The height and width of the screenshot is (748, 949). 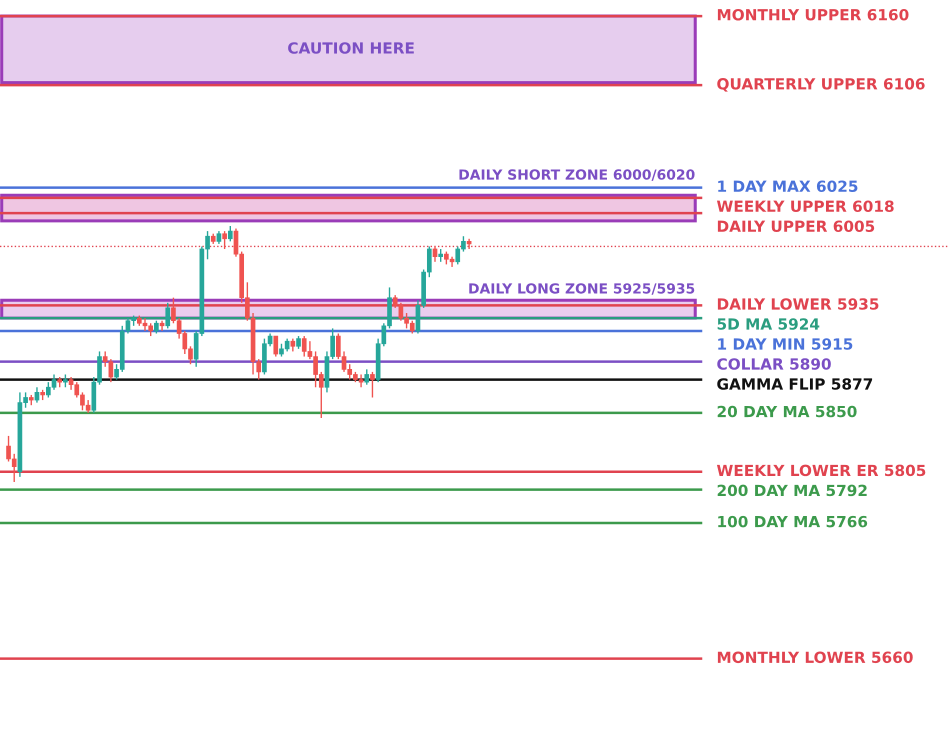 I want to click on ref-line-label: 100 DAY MA 5766, so click(x=793, y=522).